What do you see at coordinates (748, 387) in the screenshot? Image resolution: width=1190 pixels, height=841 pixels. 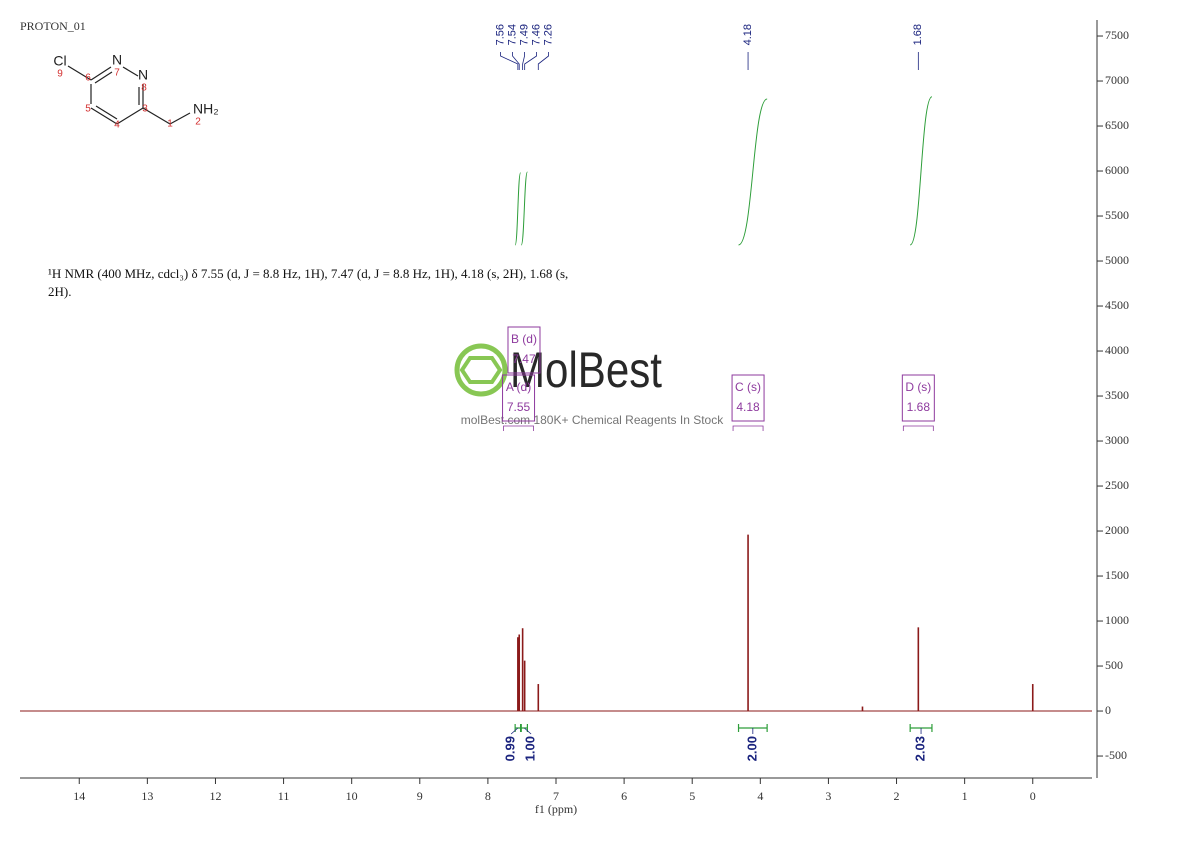 I see `multiplet-label: C (s)` at bounding box center [748, 387].